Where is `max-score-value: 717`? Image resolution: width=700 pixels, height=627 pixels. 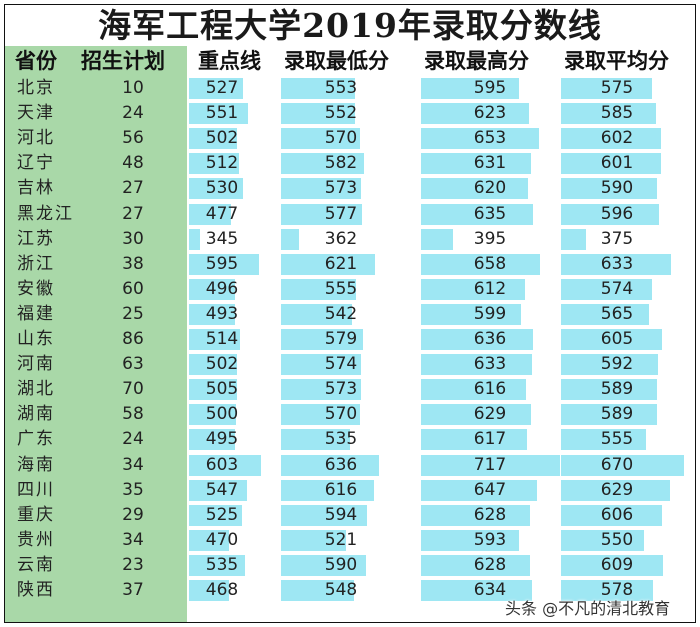
max-score-value: 717 is located at coordinates (490, 464).